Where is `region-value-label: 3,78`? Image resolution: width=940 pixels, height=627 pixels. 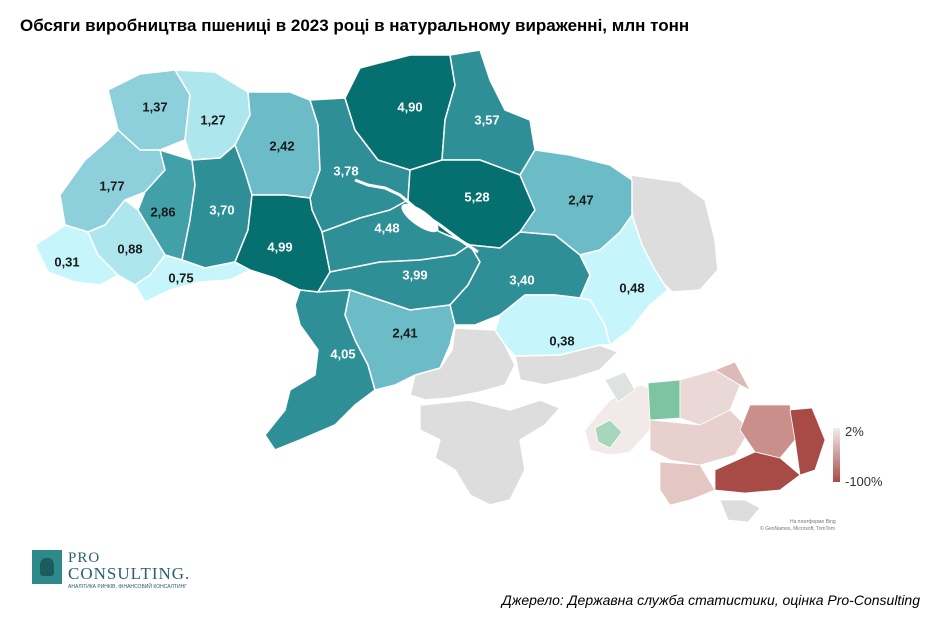 region-value-label: 3,78 is located at coordinates (345, 170).